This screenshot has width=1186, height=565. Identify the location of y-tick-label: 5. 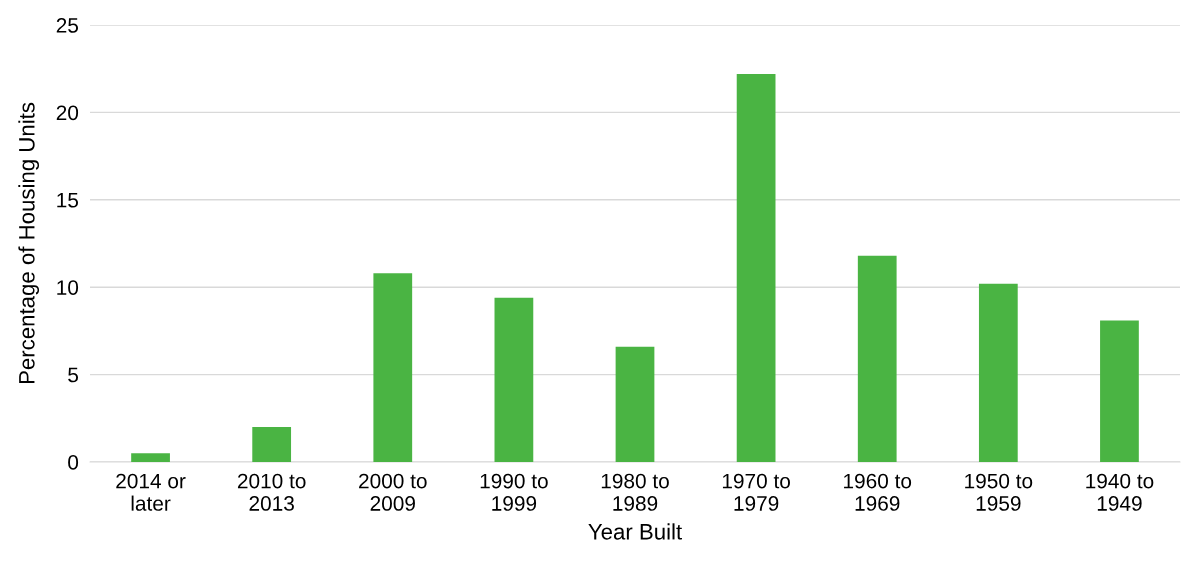
(73, 375).